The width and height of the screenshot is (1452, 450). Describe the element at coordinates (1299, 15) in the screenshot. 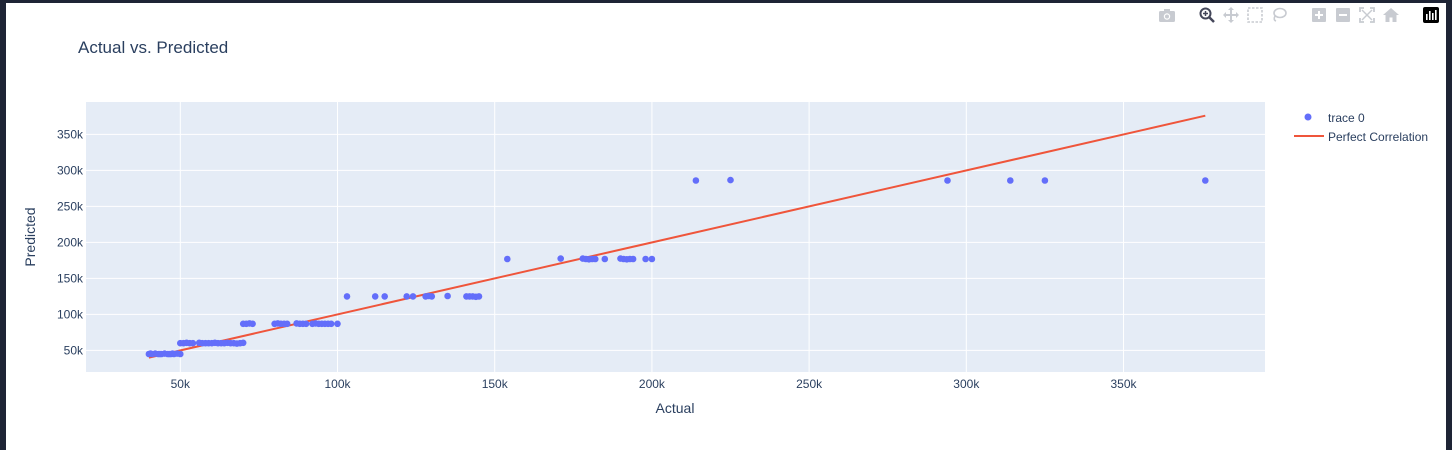

I see `modebar` at that location.